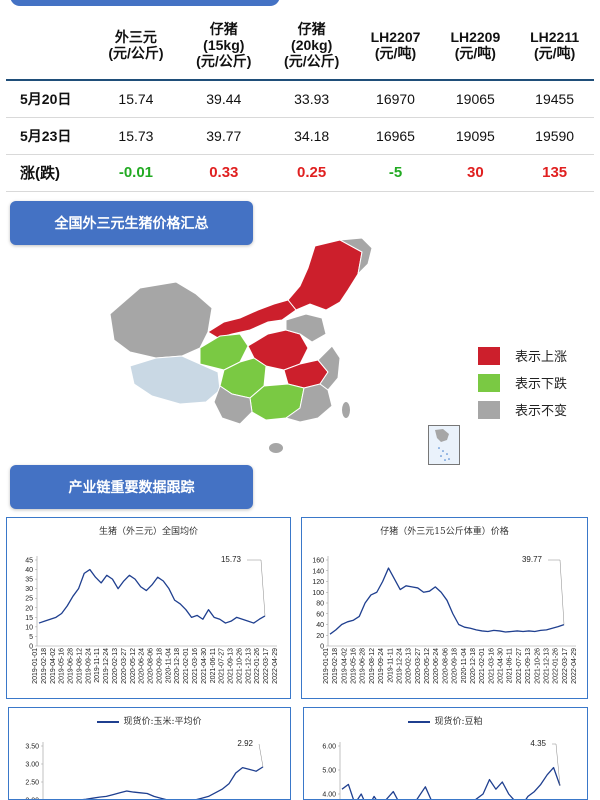 Image resolution: width=600 pixels, height=800 pixels. What do you see at coordinates (436, 666) in the screenshot?
I see `x-tick-label: 2020-06-24` at bounding box center [436, 666].